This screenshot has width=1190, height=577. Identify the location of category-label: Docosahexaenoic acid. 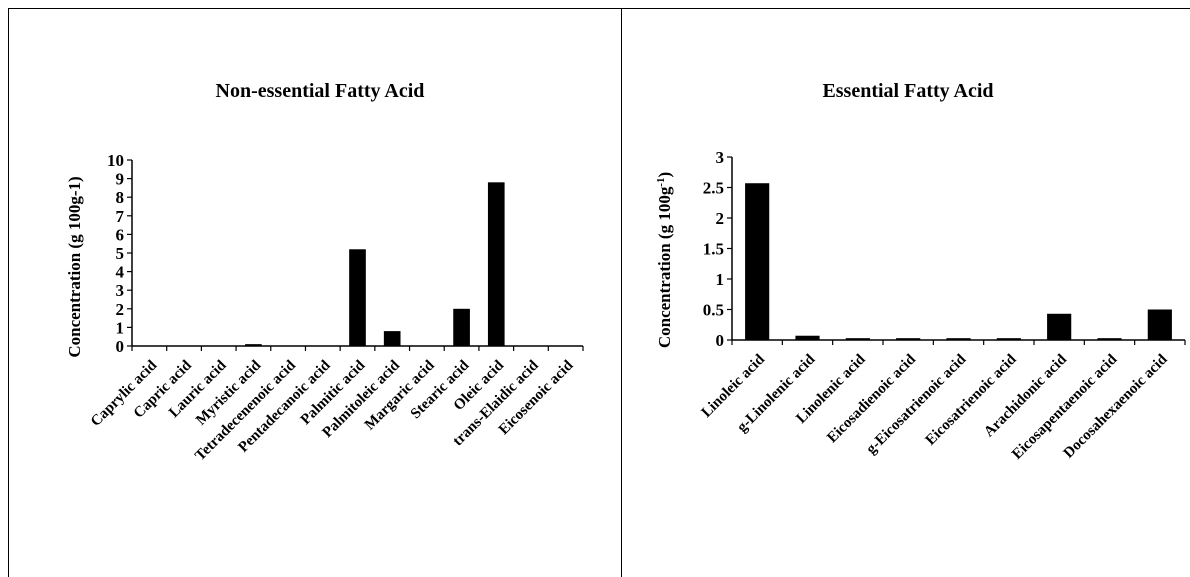
(1116, 406).